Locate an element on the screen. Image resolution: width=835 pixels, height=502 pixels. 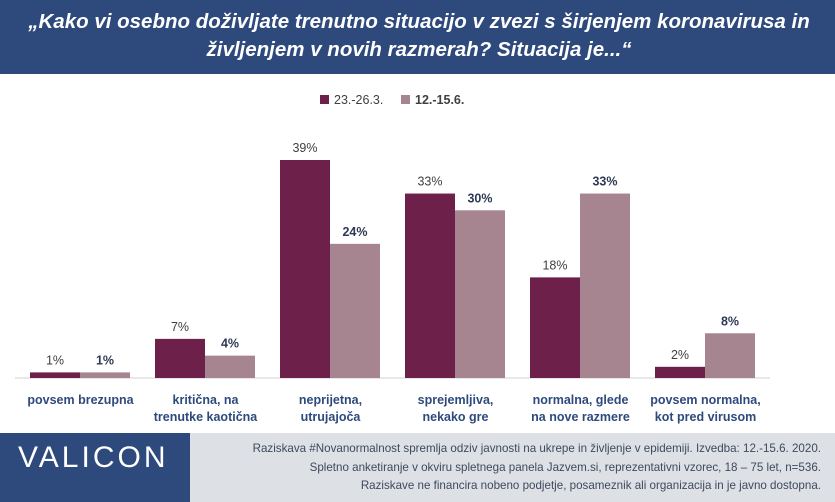
category-label-6-2: kot pred virusom is located at coordinates (705, 417).